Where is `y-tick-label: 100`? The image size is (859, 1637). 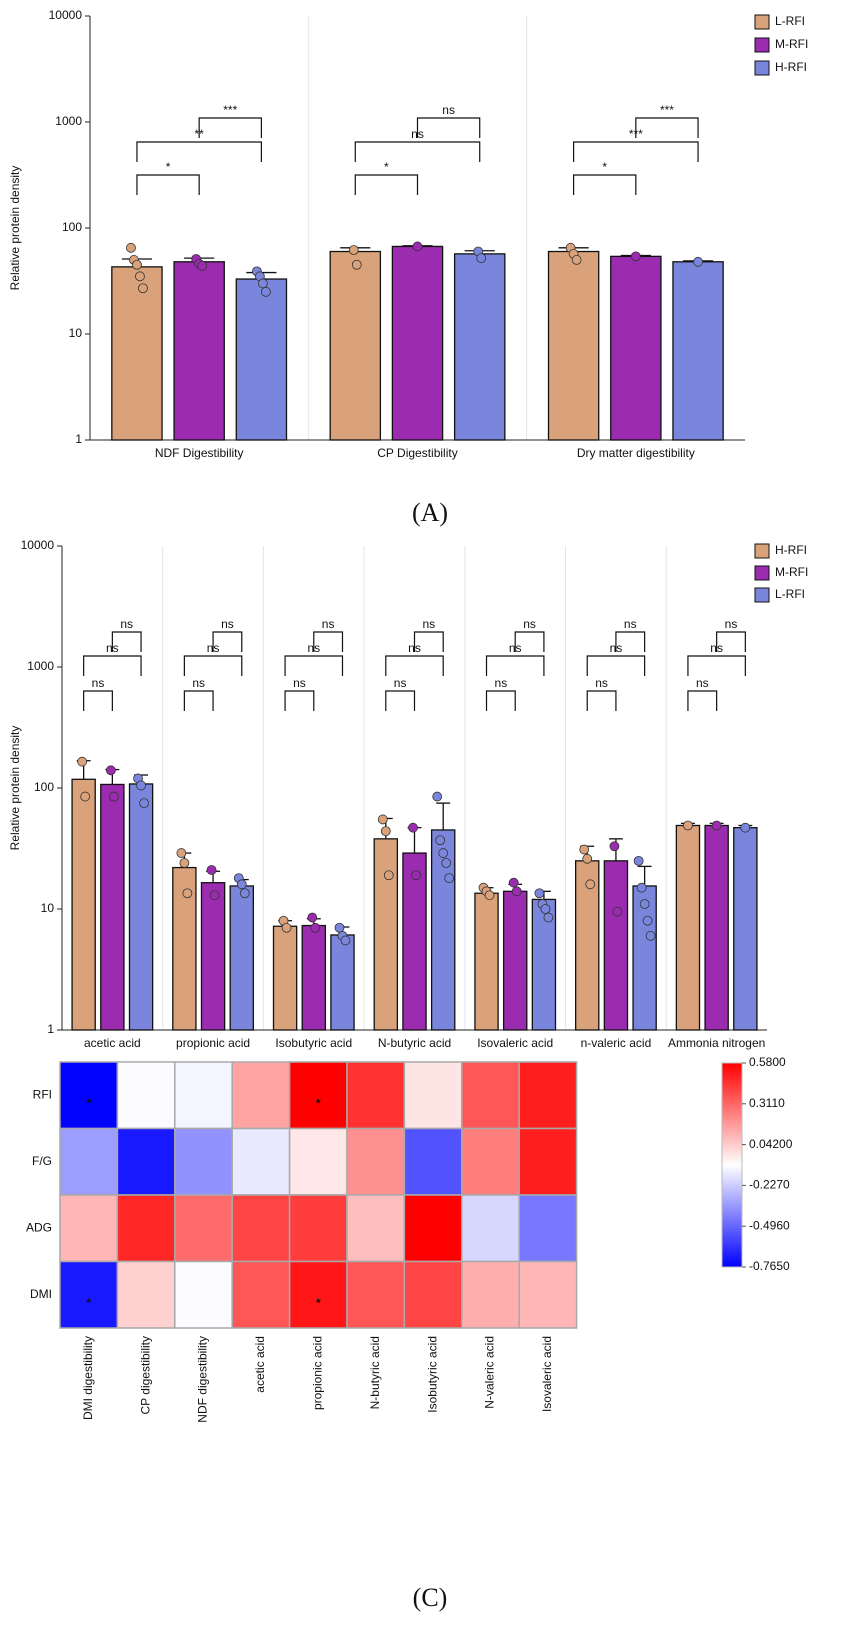
y-tick-label: 100 is located at coordinates (44, 787).